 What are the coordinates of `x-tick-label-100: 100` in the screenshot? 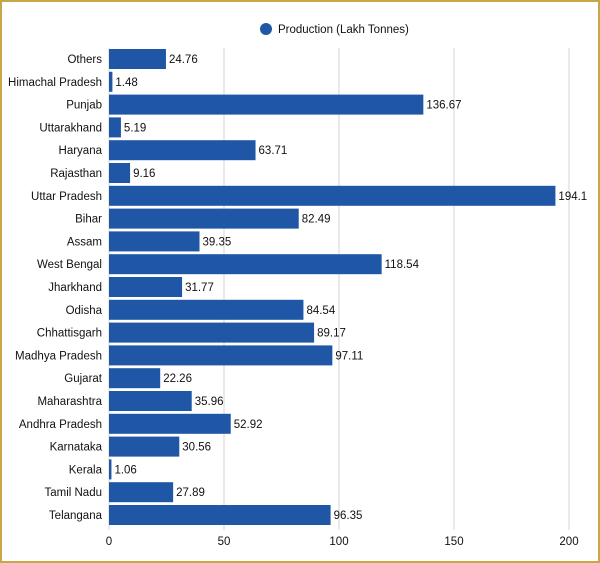 It's located at (338, 542).